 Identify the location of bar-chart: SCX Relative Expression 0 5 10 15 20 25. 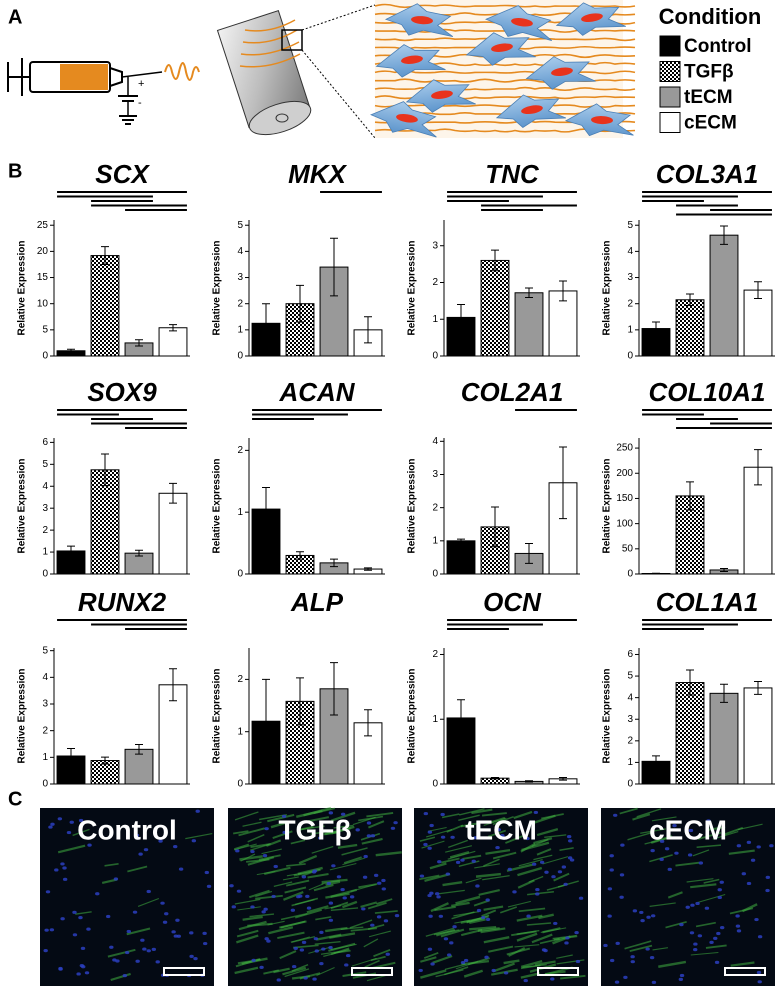
(103, 260).